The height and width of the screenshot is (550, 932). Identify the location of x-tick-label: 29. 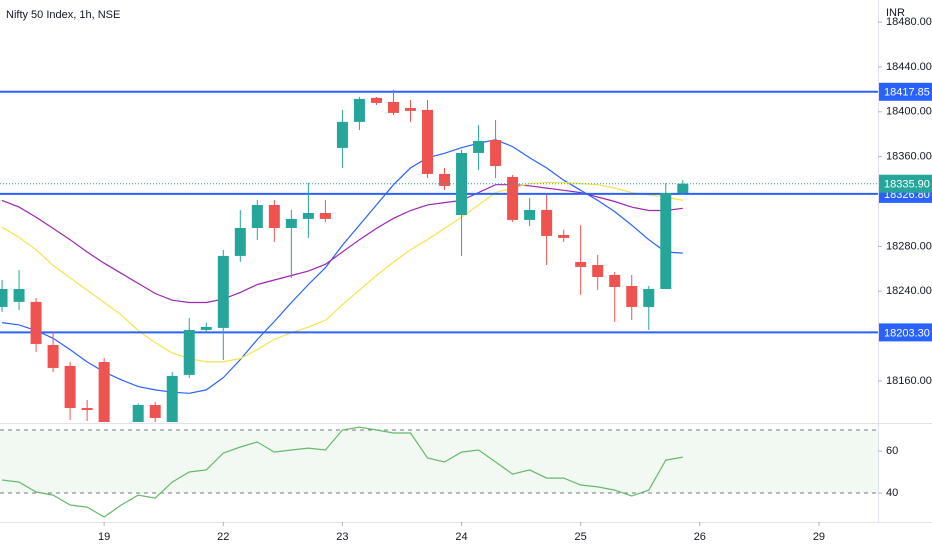
(819, 537).